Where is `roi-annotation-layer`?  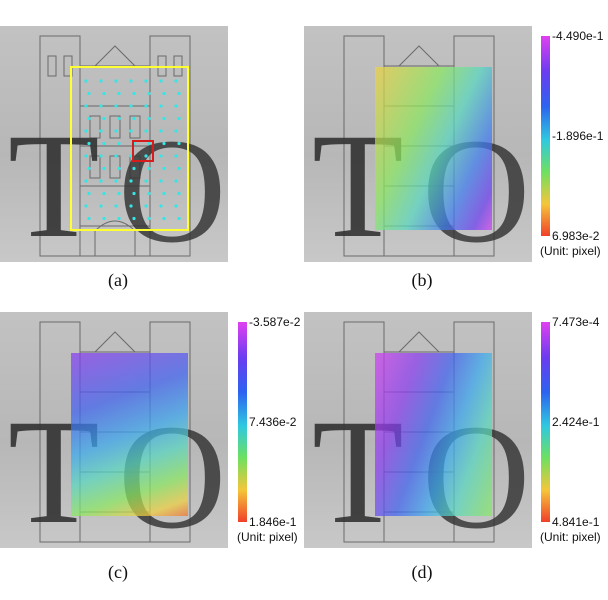
roi-annotation-layer is located at coordinates (129, 148).